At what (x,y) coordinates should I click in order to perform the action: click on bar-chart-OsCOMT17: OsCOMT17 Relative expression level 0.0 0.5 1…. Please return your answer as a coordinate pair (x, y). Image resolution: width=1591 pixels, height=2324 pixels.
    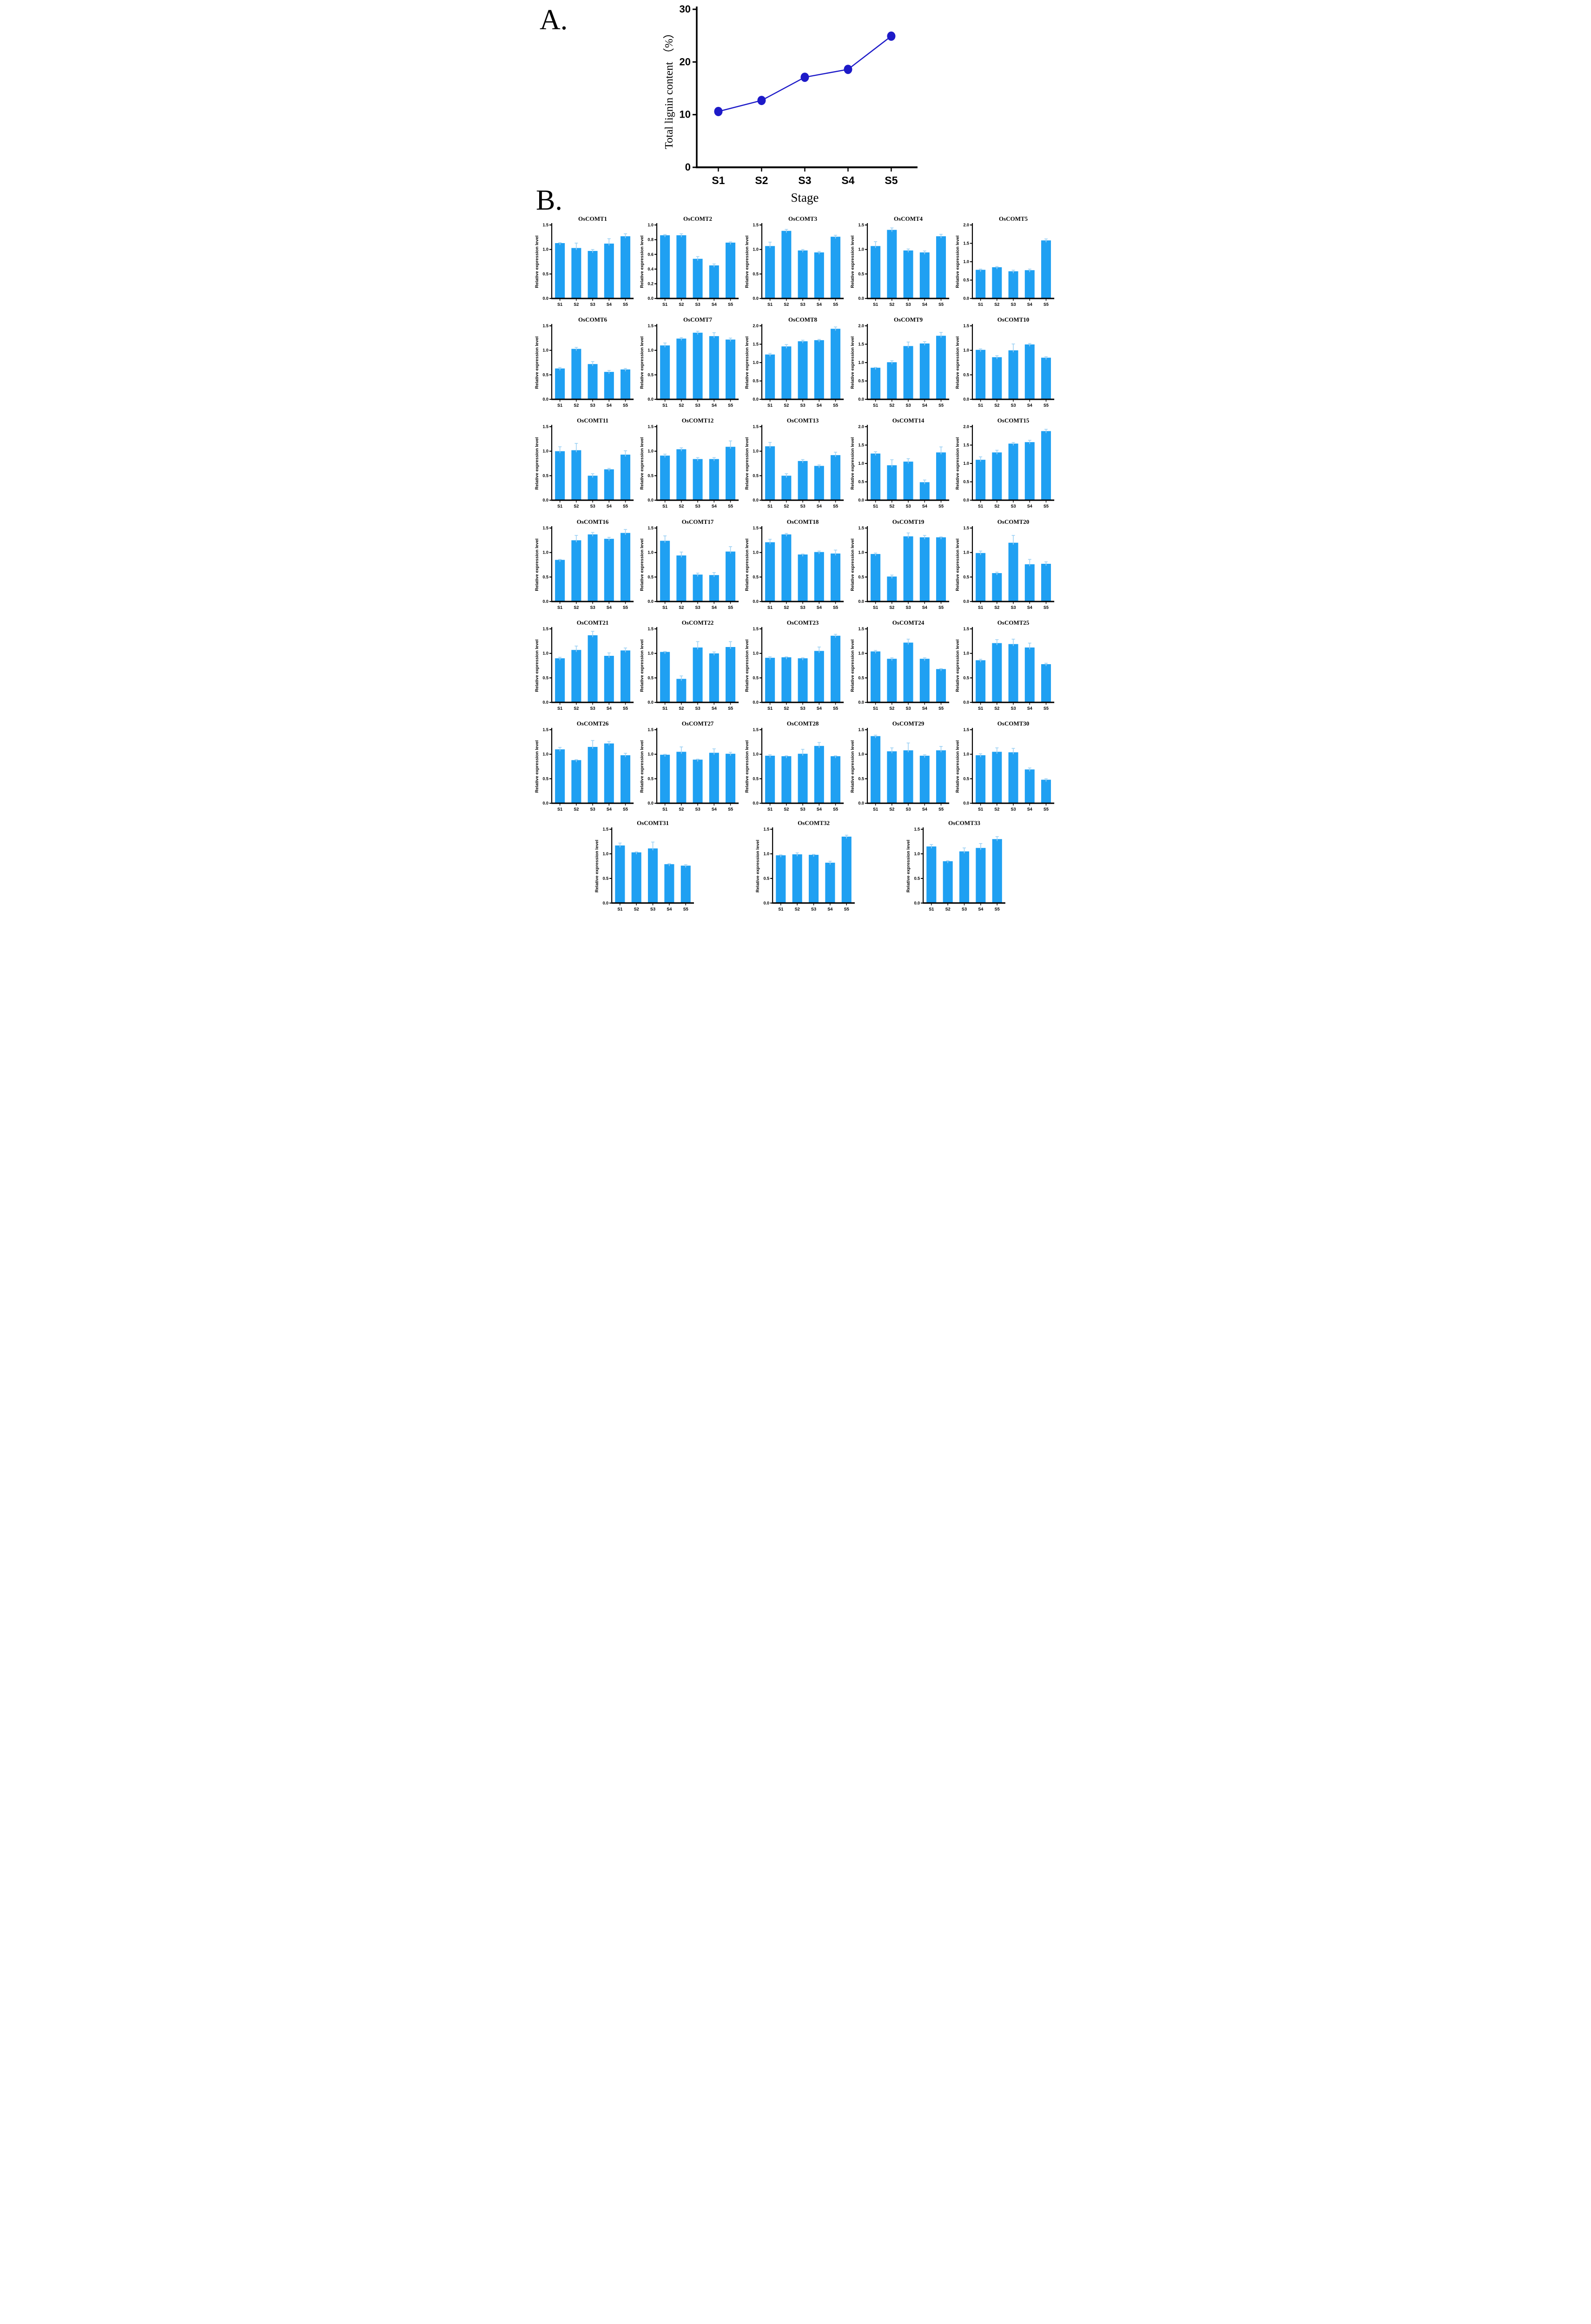
    Looking at the image, I should click on (690, 566).